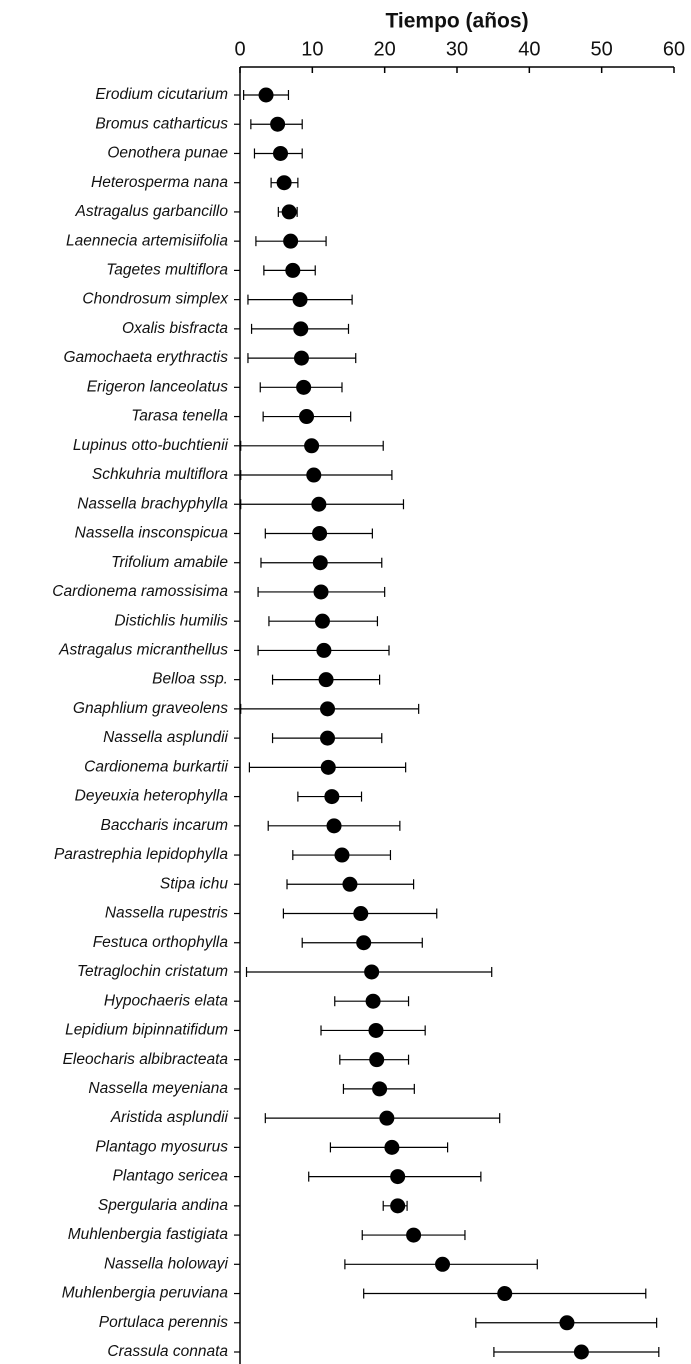  What do you see at coordinates (145, 357) in the screenshot?
I see `y-tick-label: Gamochaeta erythractis` at bounding box center [145, 357].